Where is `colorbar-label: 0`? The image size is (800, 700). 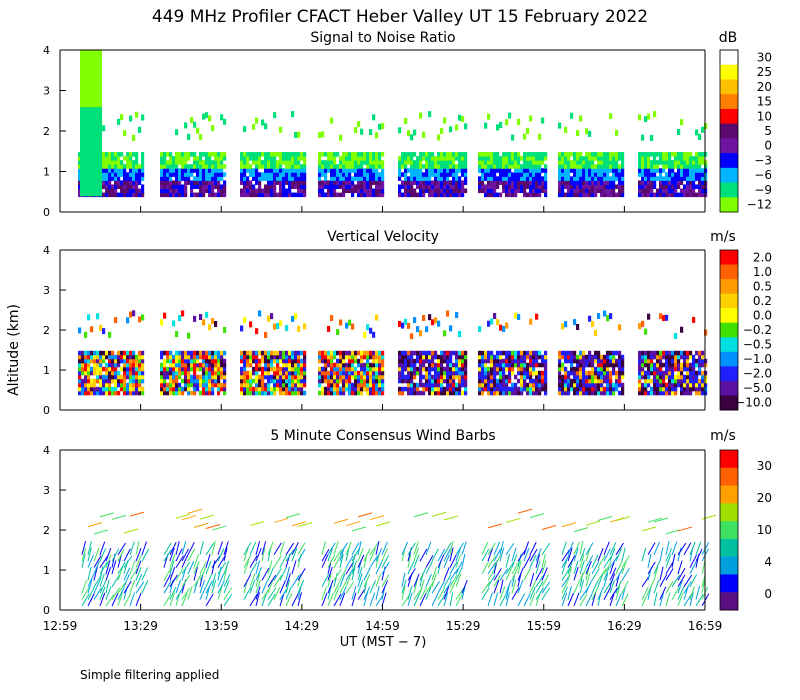
colorbar-label: 0 is located at coordinates (768, 146).